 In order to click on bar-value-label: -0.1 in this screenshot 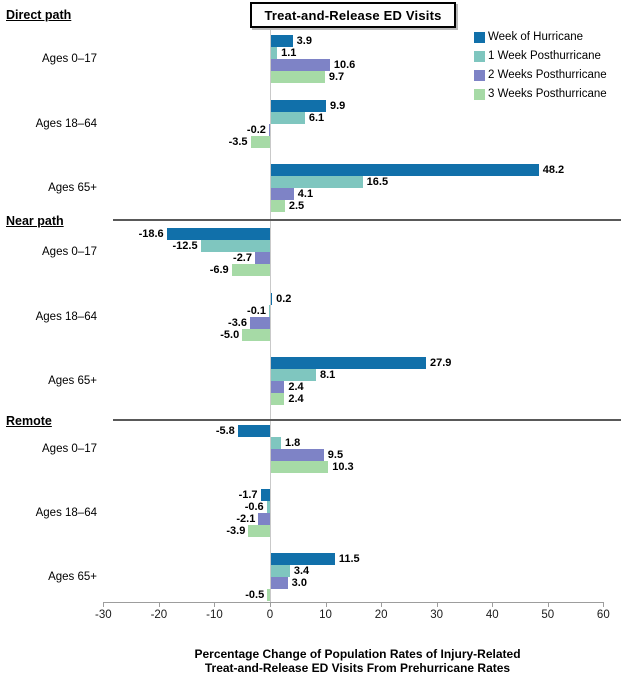, I will do `click(256, 311)`.